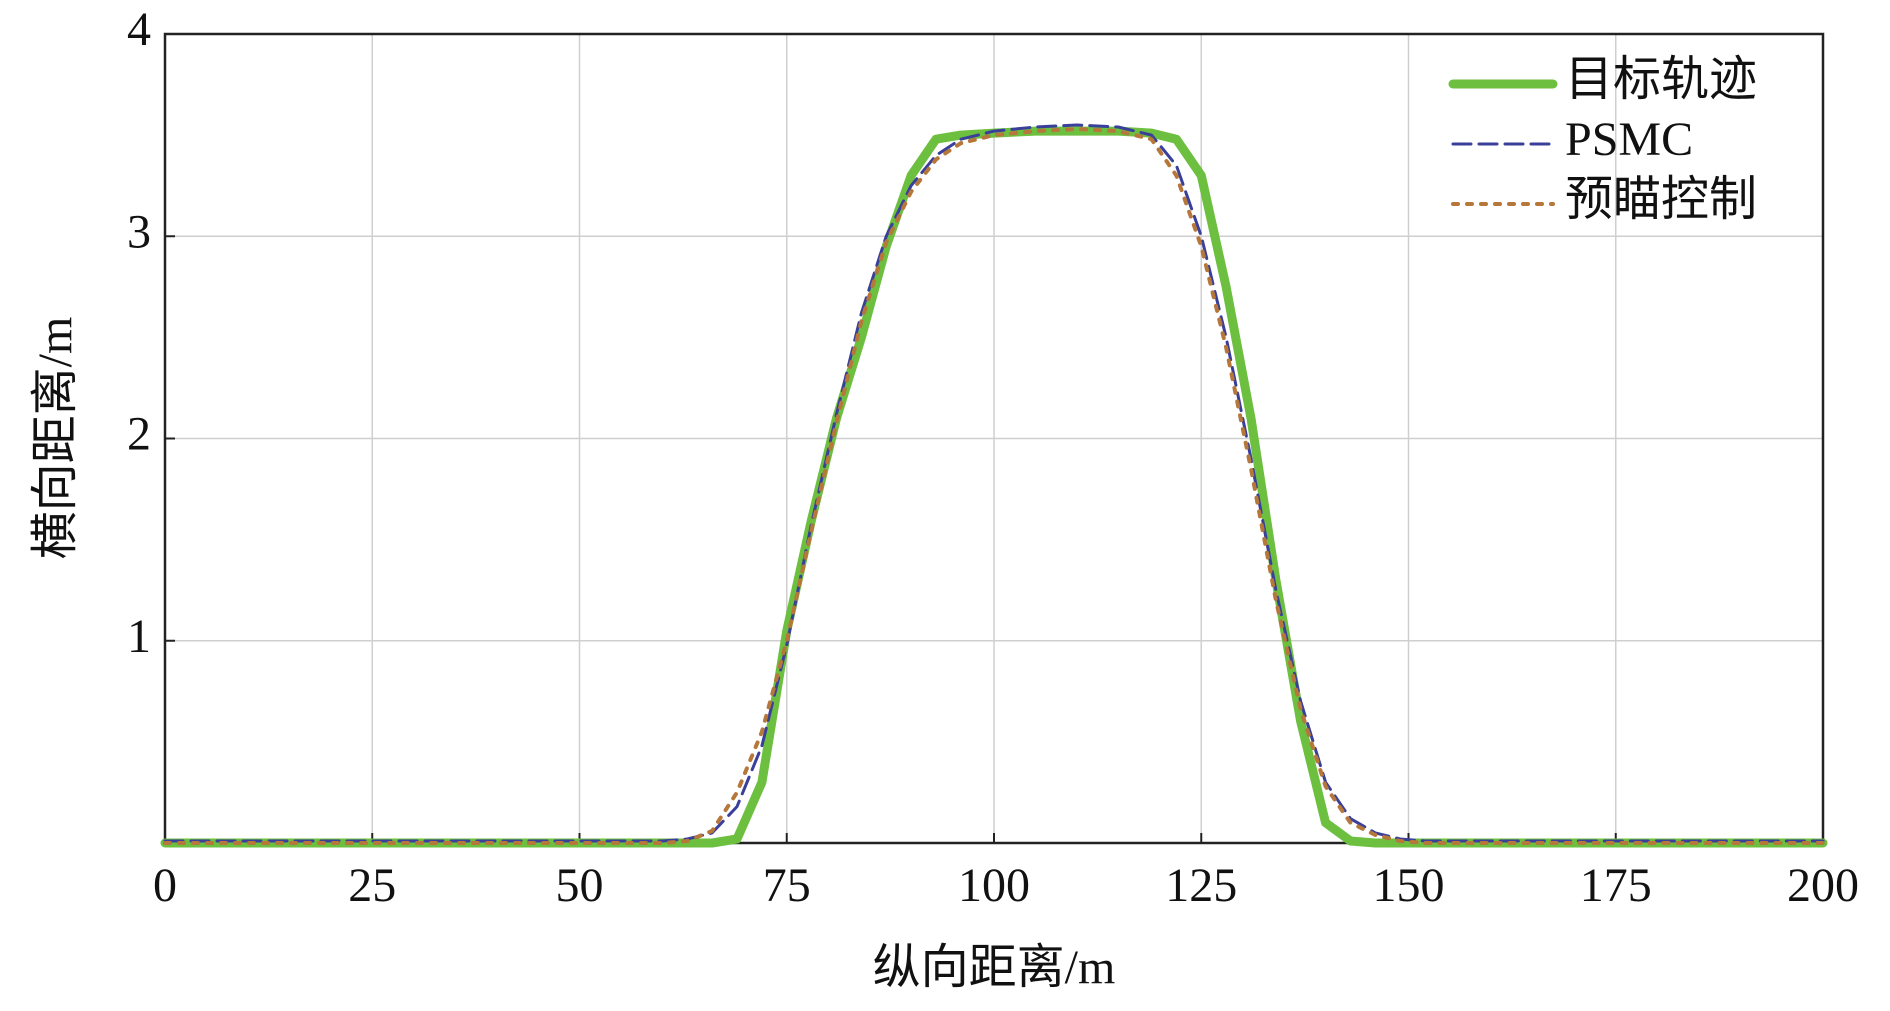 Image resolution: width=1890 pixels, height=1011 pixels. What do you see at coordinates (1201, 885) in the screenshot?
I see `x-tick-label: 125` at bounding box center [1201, 885].